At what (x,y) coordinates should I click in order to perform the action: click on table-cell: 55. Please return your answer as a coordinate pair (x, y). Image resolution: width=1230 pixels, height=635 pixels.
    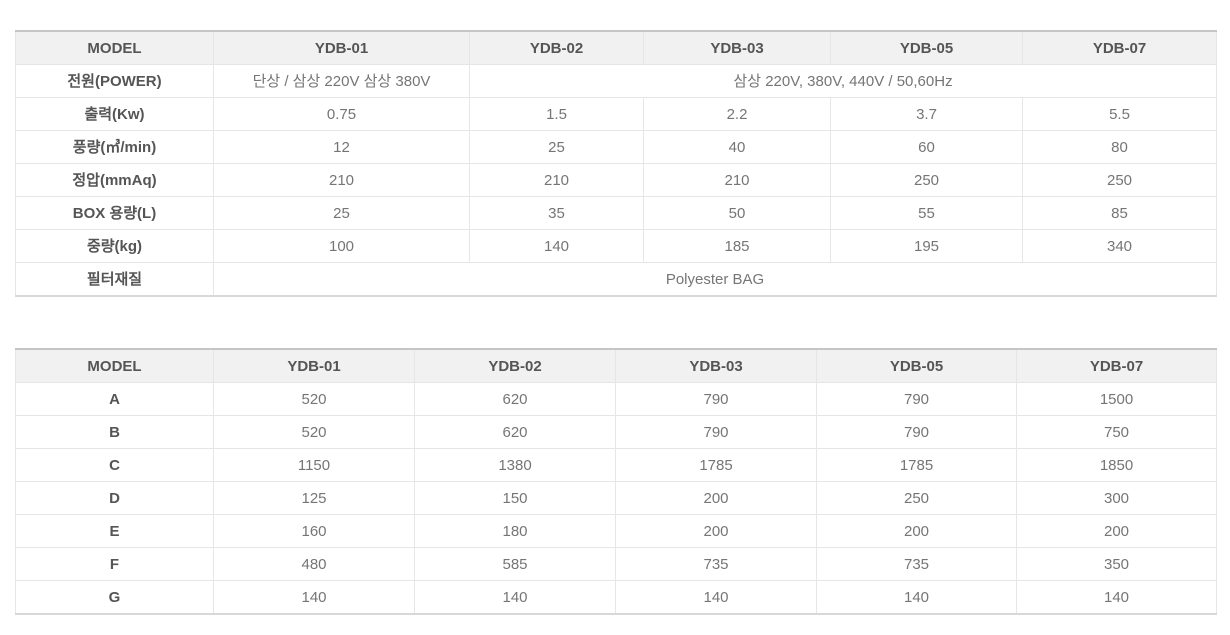
    Looking at the image, I should click on (926, 213).